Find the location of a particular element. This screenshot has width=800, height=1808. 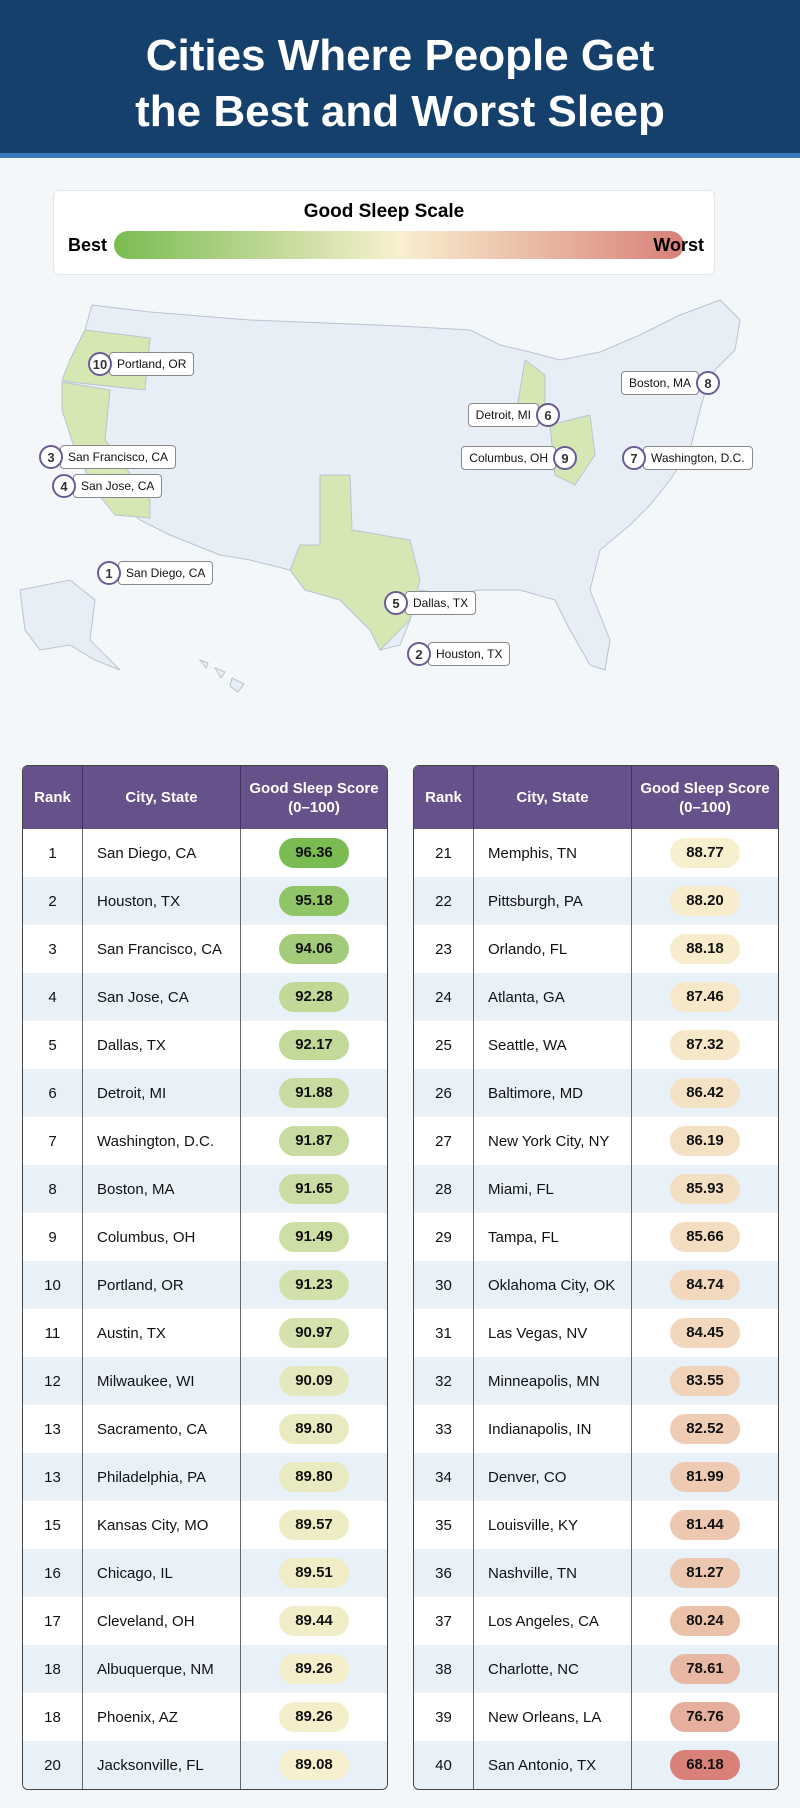

table-row: 30 Oklahoma City, OK 84.74 is located at coordinates (596, 1285).